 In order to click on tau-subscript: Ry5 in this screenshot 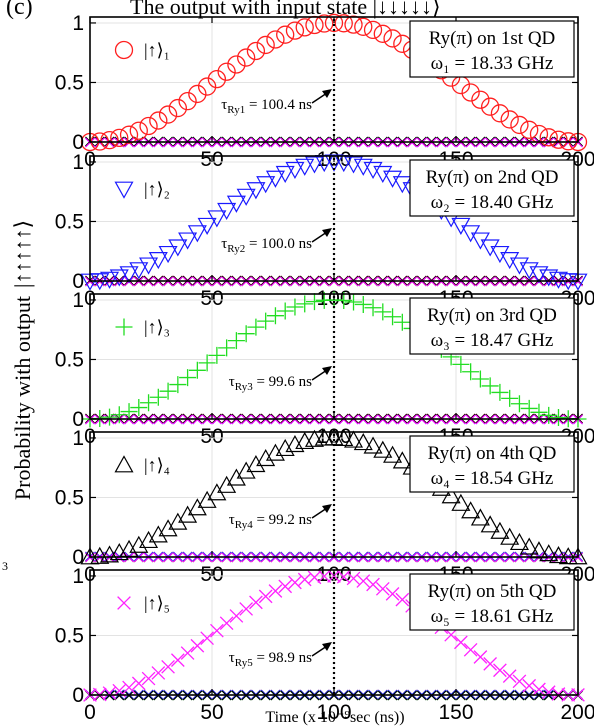, I will do `click(244, 663)`.